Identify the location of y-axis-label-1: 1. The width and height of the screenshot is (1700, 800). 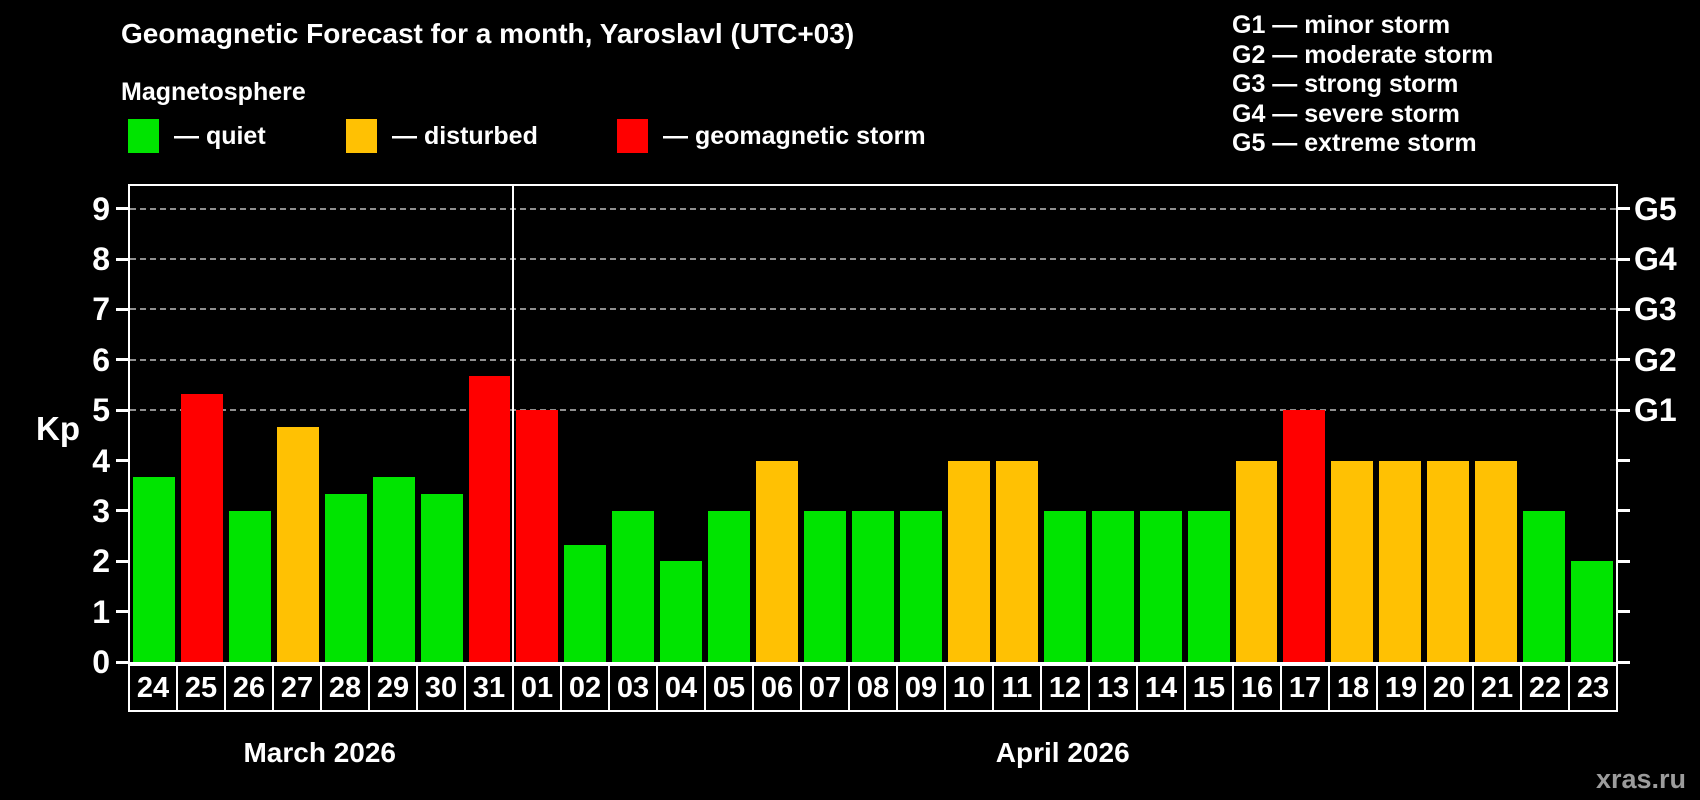
(101, 611).